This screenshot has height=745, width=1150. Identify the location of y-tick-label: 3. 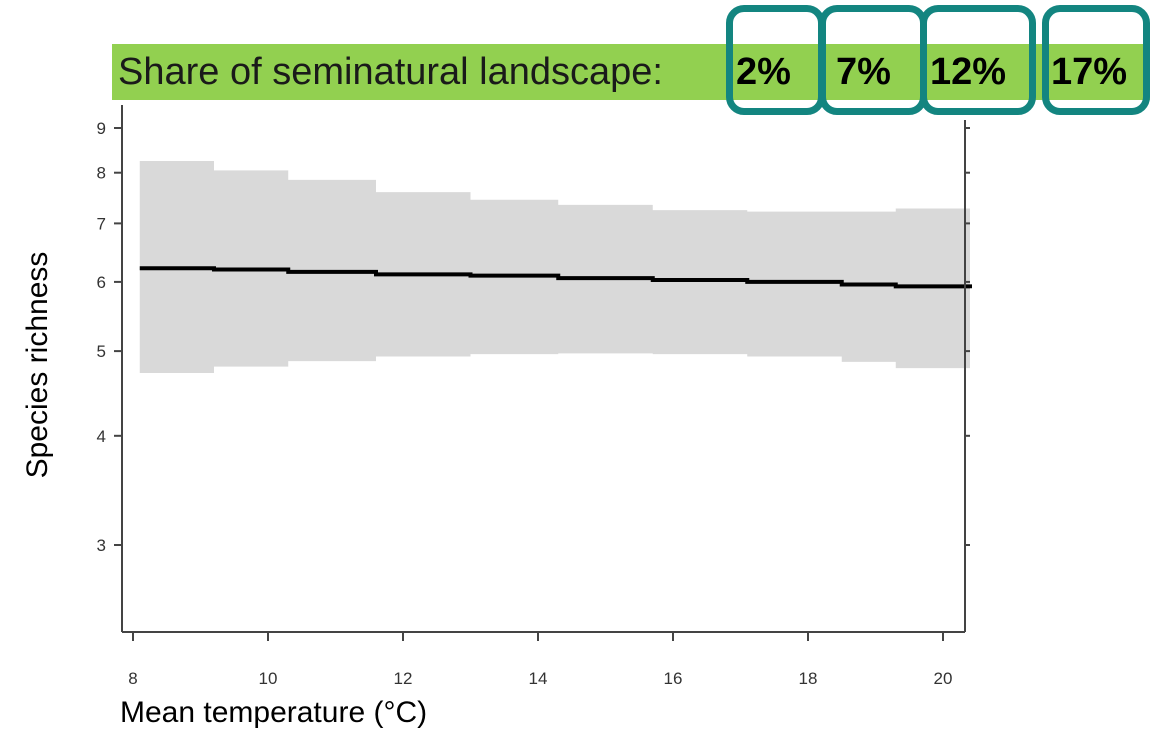
(101, 545).